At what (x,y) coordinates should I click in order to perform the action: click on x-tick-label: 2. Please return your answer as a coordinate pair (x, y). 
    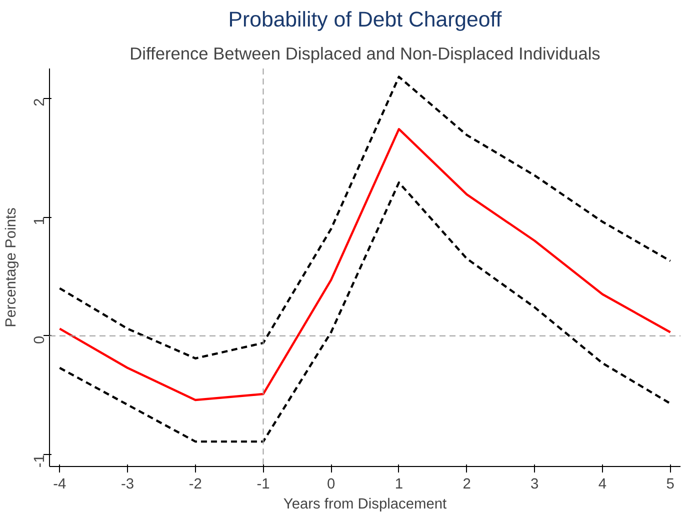
    Looking at the image, I should click on (466, 484).